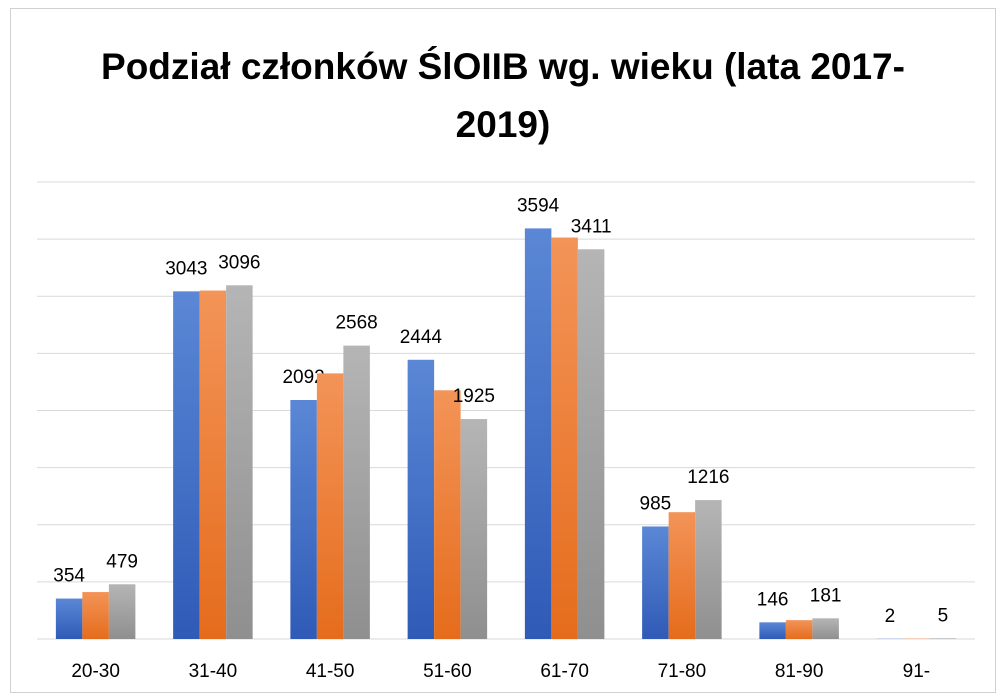 The width and height of the screenshot is (997, 696). Describe the element at coordinates (69, 576) in the screenshot. I see `data-label: 354` at that location.